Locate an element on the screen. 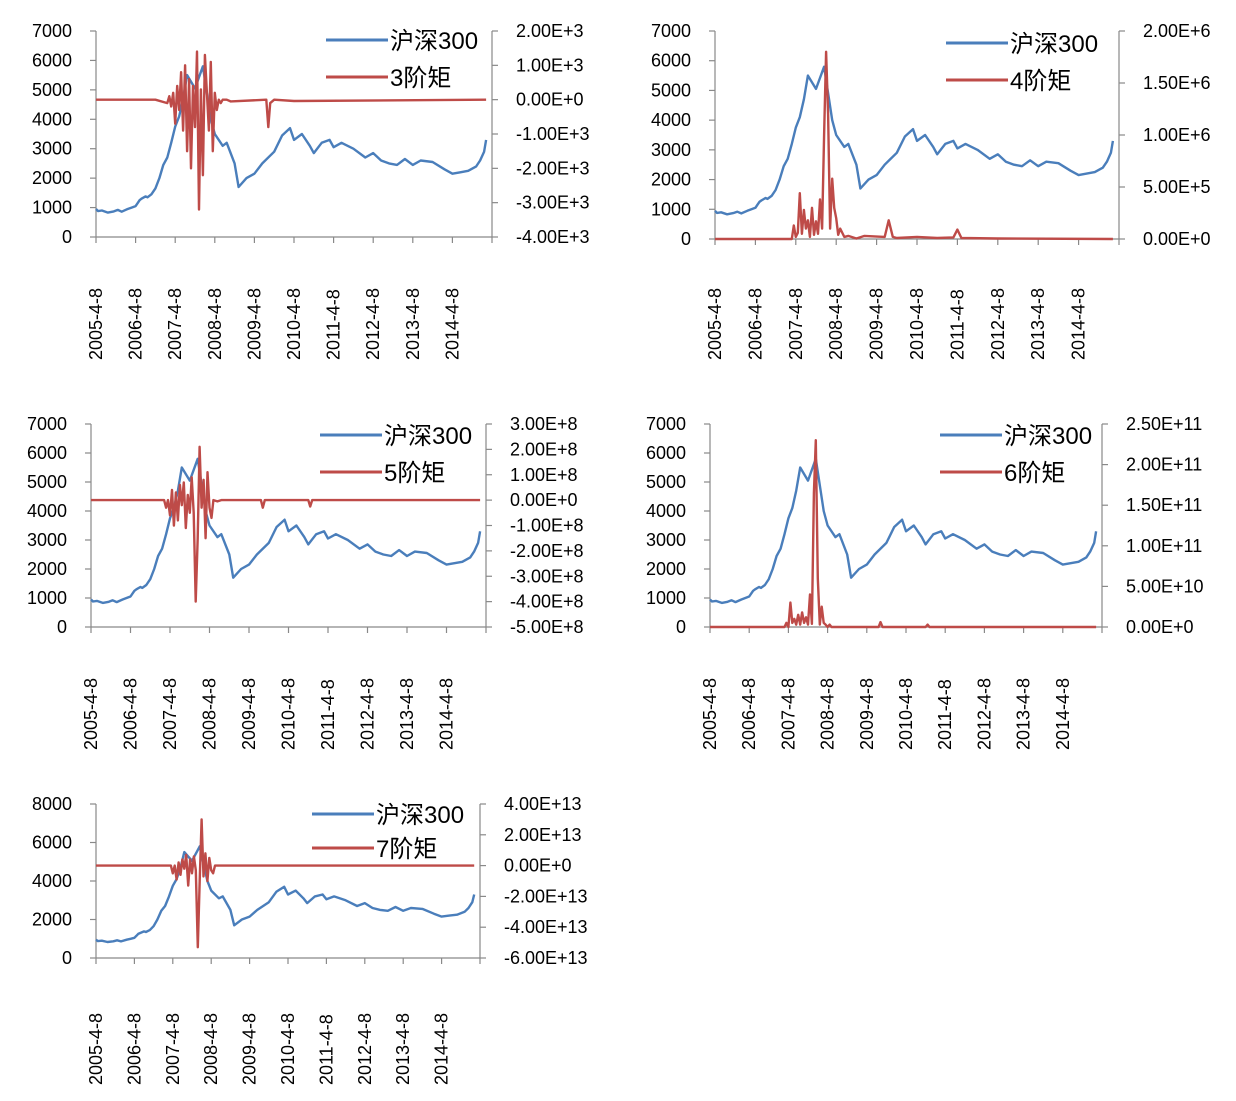  right-tick-label: 1.00E+8 is located at coordinates (544, 475).